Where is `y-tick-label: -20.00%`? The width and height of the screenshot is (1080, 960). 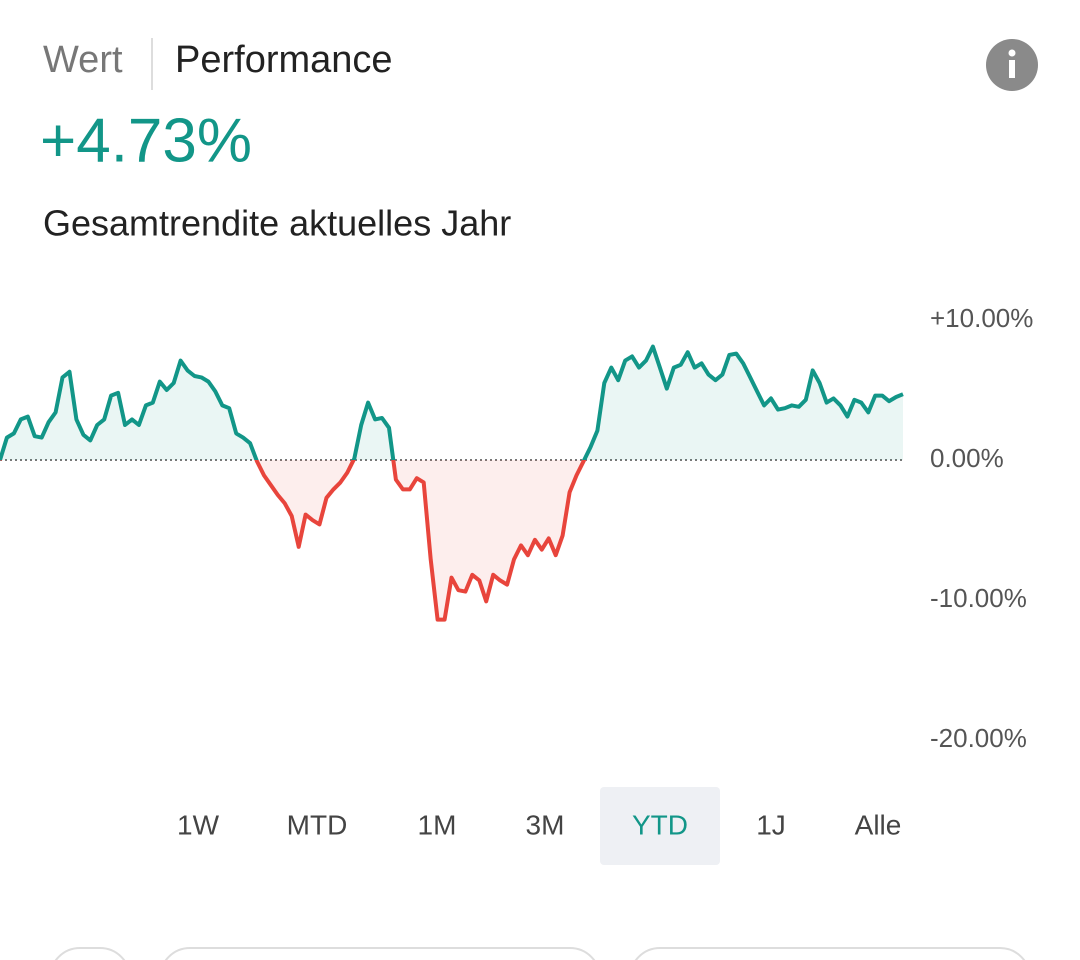
y-tick-label: -20.00% is located at coordinates (978, 738).